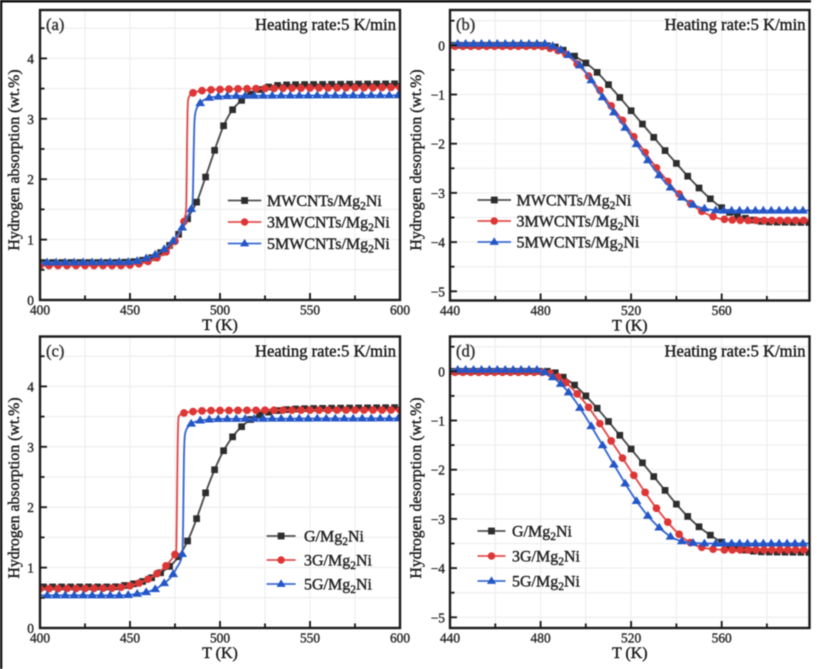 The height and width of the screenshot is (669, 817). I want to click on svg-text: (a), so click(55, 24).